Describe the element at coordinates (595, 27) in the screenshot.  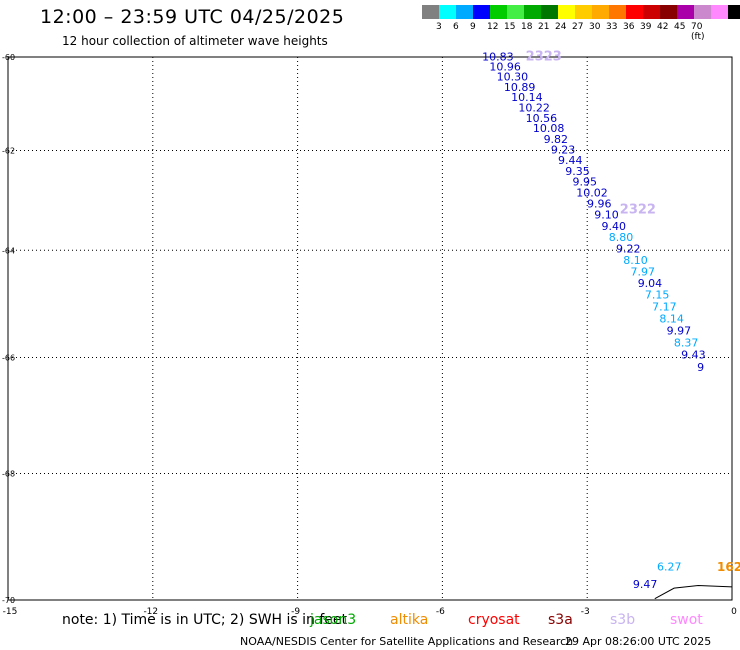
I see `legend-label: 30` at that location.